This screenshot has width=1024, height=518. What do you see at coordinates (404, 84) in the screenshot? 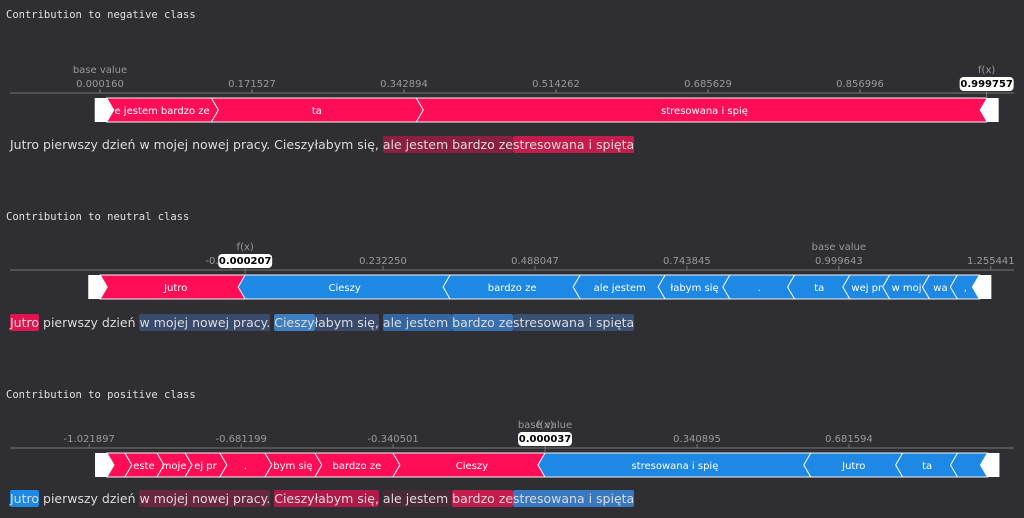
I see `tick-label: 0.342894` at bounding box center [404, 84].